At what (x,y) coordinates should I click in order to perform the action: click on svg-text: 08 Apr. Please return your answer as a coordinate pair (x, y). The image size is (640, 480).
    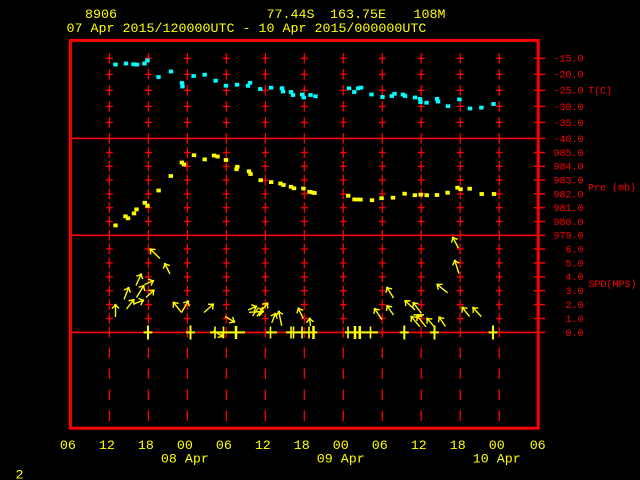
    Looking at the image, I should click on (185, 460).